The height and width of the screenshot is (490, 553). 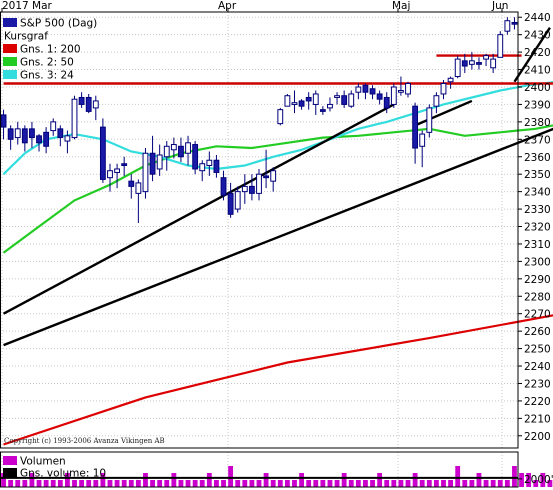 I want to click on volume-legend-swatch, so click(x=10, y=472).